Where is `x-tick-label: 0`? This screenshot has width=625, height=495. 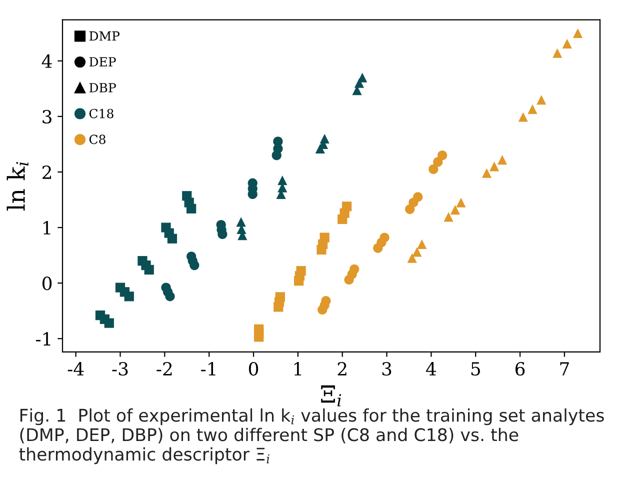 x-tick-label: 0 is located at coordinates (253, 369).